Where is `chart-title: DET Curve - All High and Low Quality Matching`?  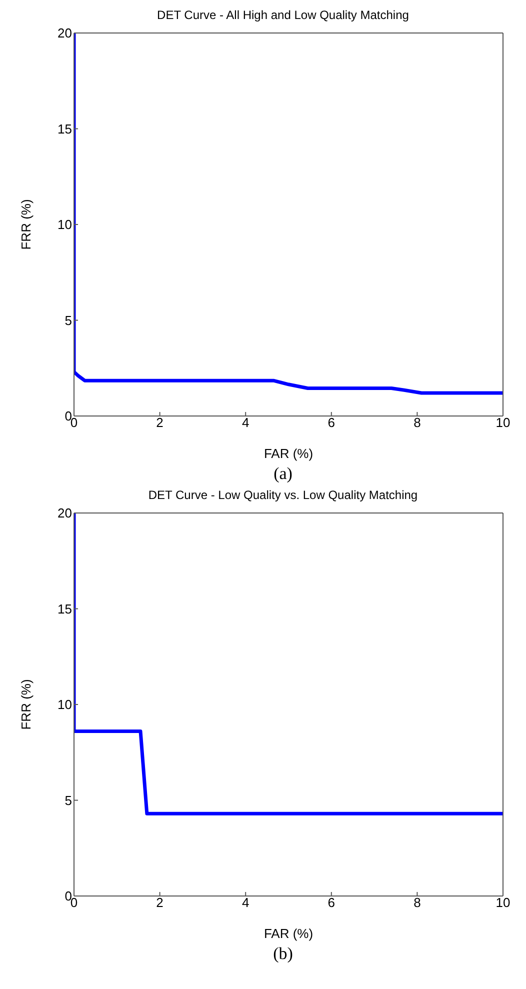 chart-title: DET Curve - All High and Low Quality Matching is located at coordinates (283, 16).